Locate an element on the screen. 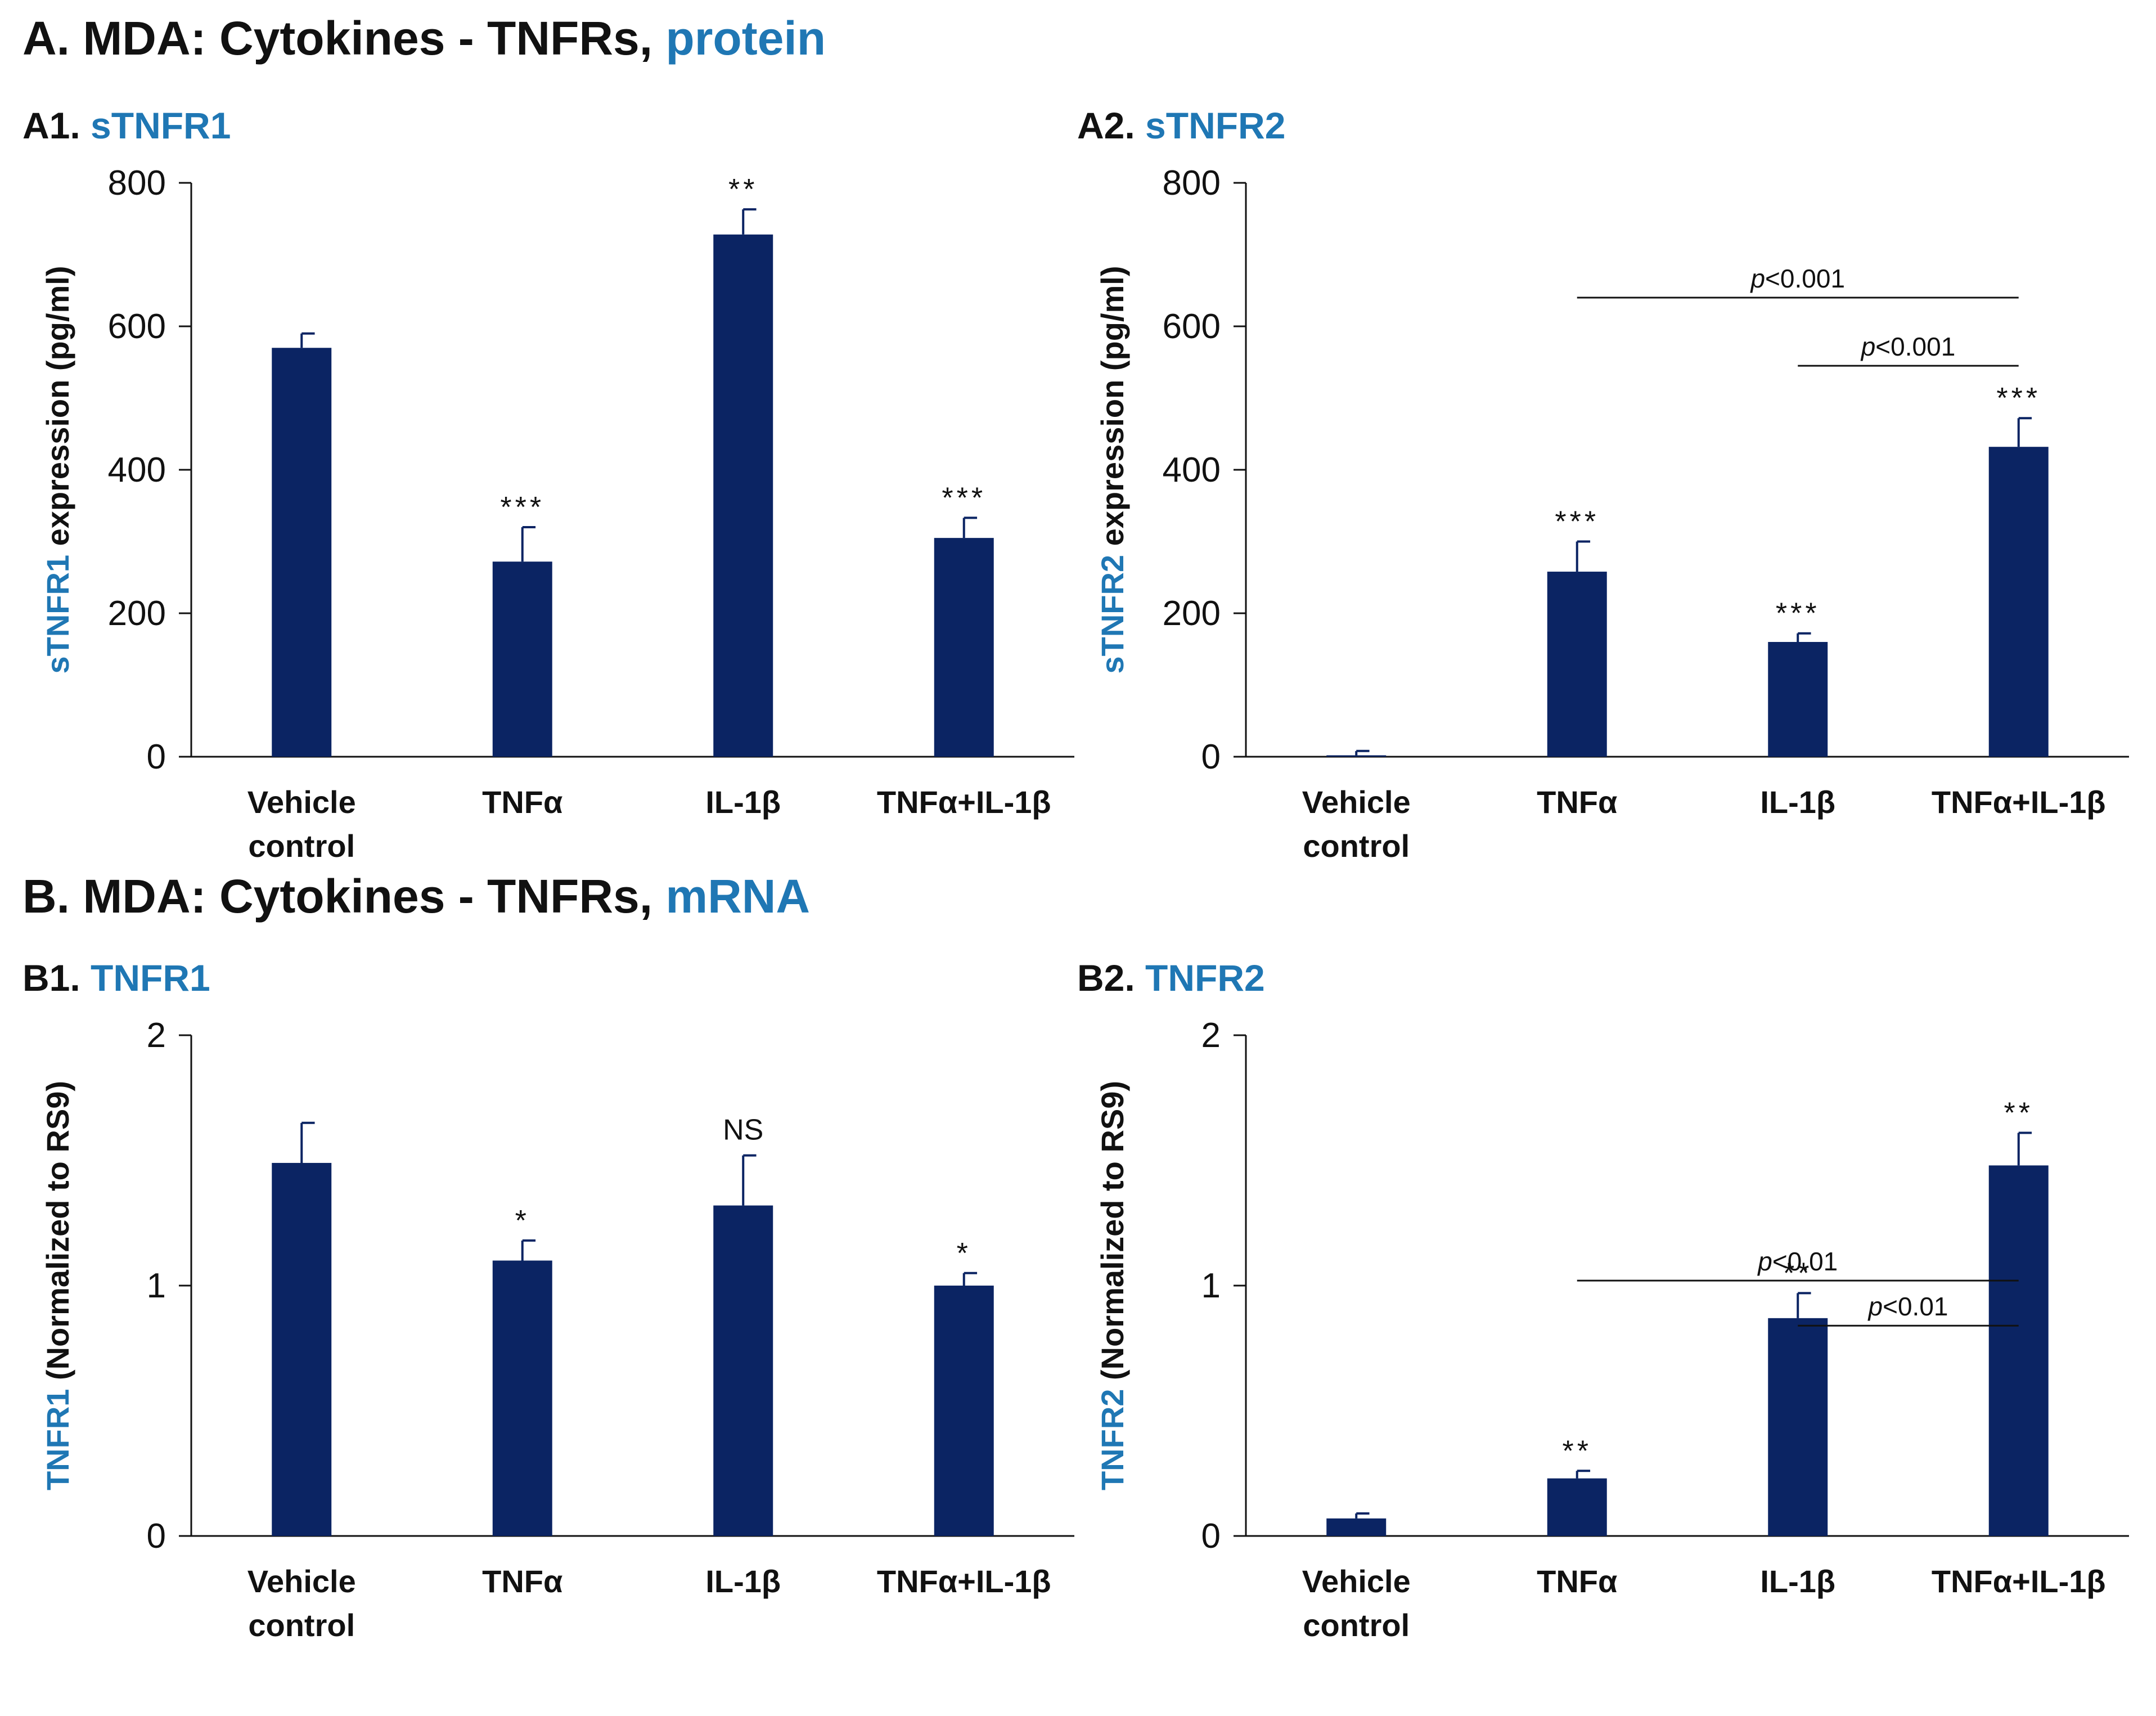  panel-b2-title: B2. TNFR2 is located at coordinates (1171, 978).